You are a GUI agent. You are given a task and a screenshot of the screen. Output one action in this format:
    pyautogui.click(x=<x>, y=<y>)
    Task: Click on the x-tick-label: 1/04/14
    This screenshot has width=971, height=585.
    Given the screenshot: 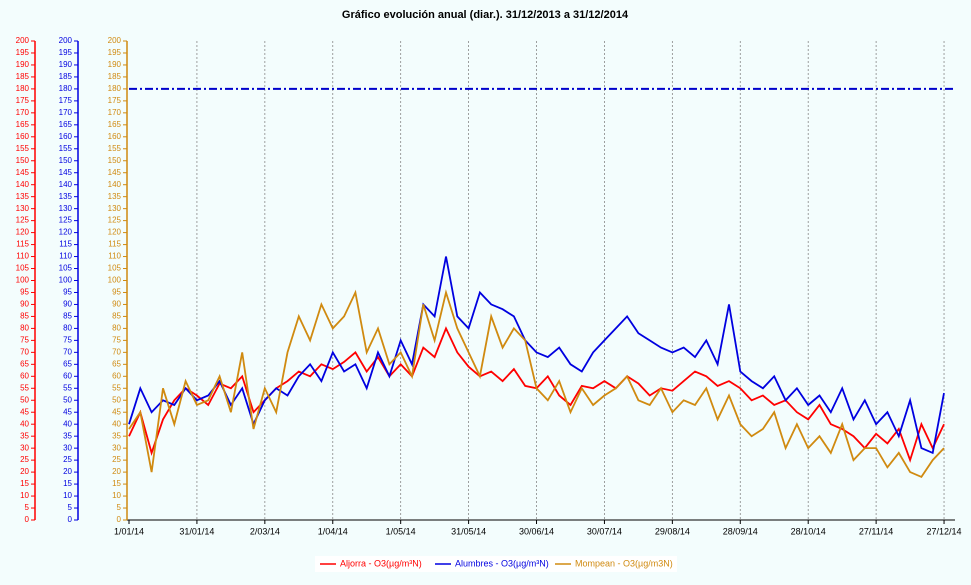 What is the action you would take?
    pyautogui.click(x=333, y=531)
    